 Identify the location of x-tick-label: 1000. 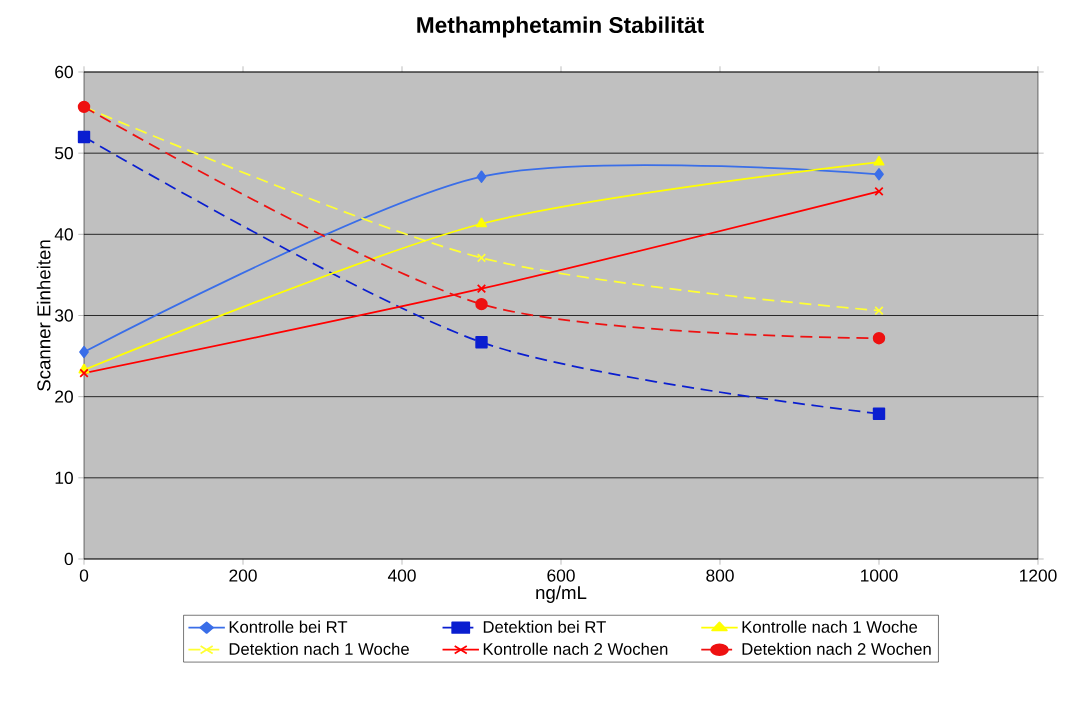
(879, 575).